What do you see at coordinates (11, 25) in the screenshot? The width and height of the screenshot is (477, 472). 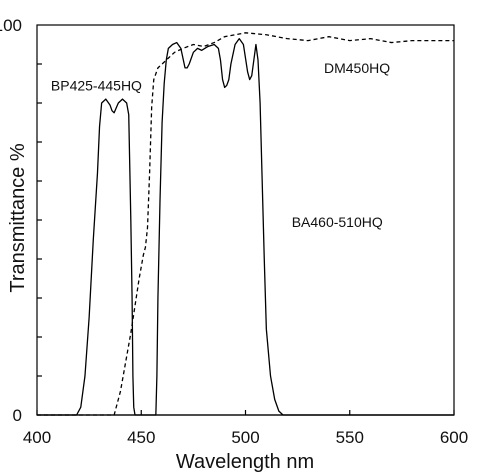 I see `y-tick-label: 100` at bounding box center [11, 25].